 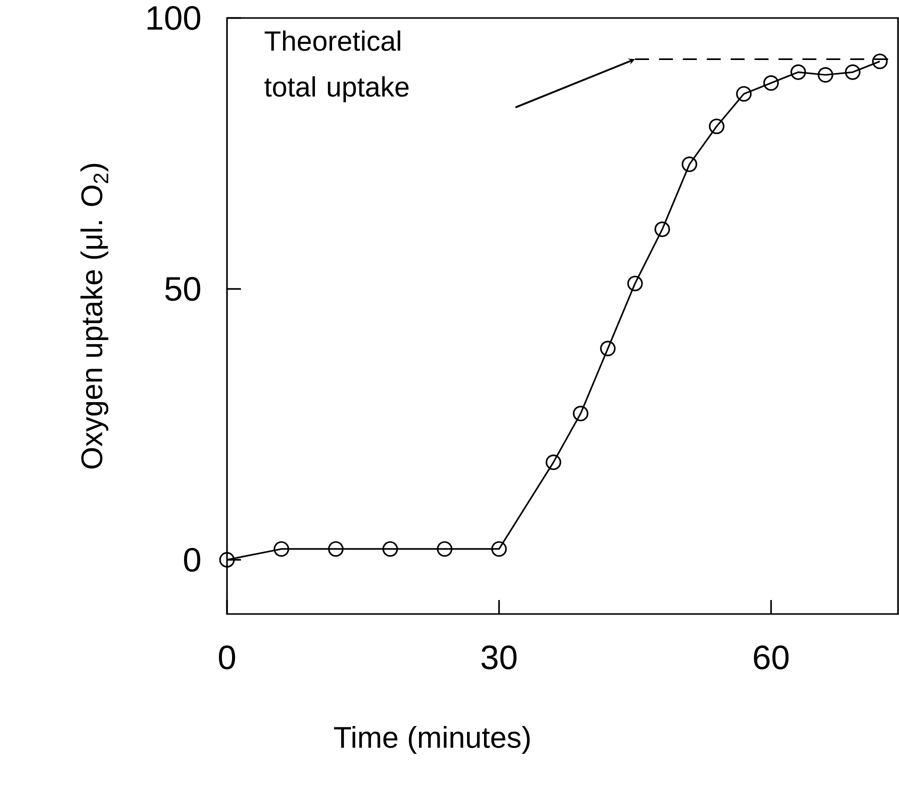 I want to click on x-tick-label: 0, so click(x=227, y=657).